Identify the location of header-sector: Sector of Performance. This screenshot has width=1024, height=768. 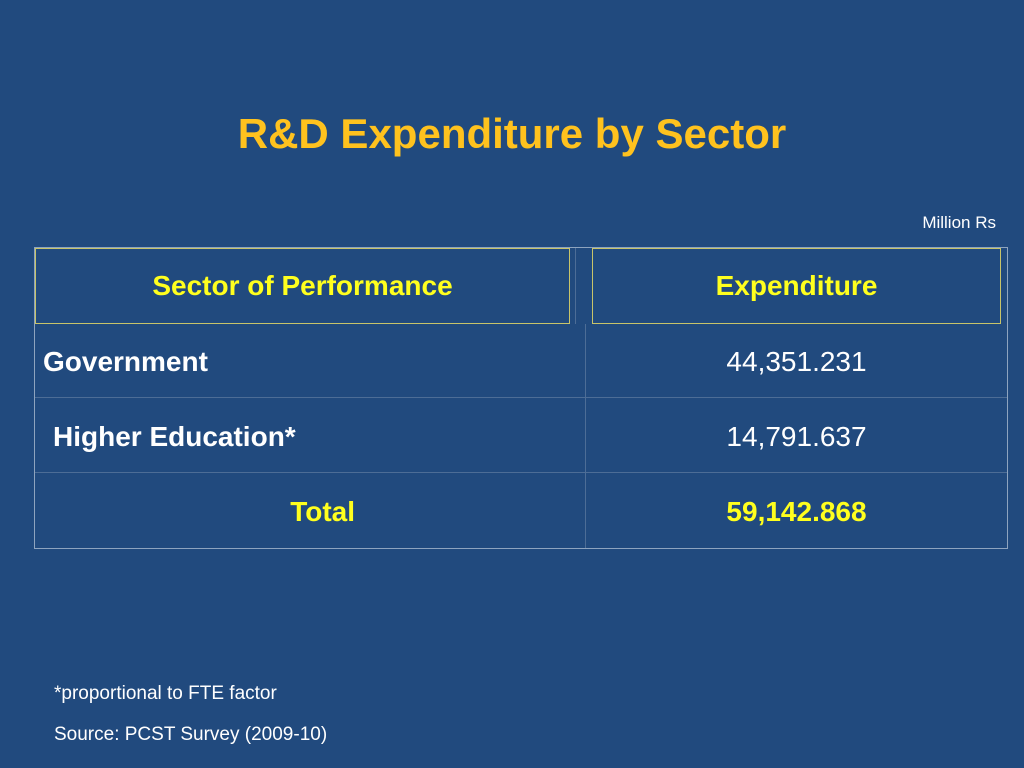
(302, 286).